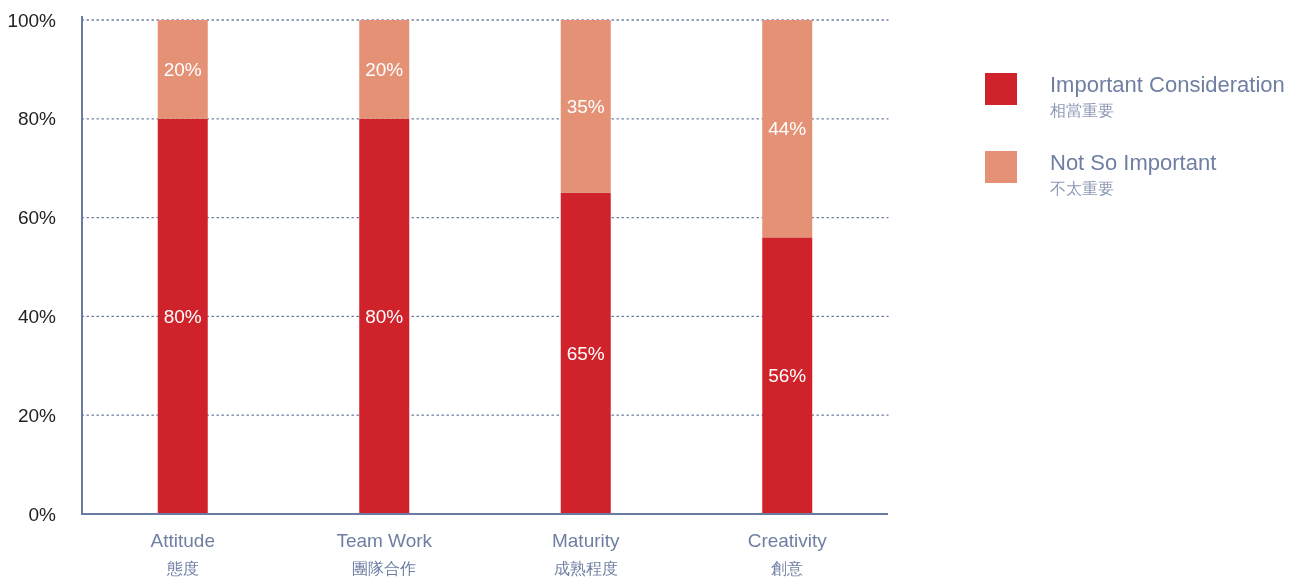 This screenshot has height=580, width=1300. What do you see at coordinates (182, 553) in the screenshot?
I see `x-tick-label: Attitude 態度` at bounding box center [182, 553].